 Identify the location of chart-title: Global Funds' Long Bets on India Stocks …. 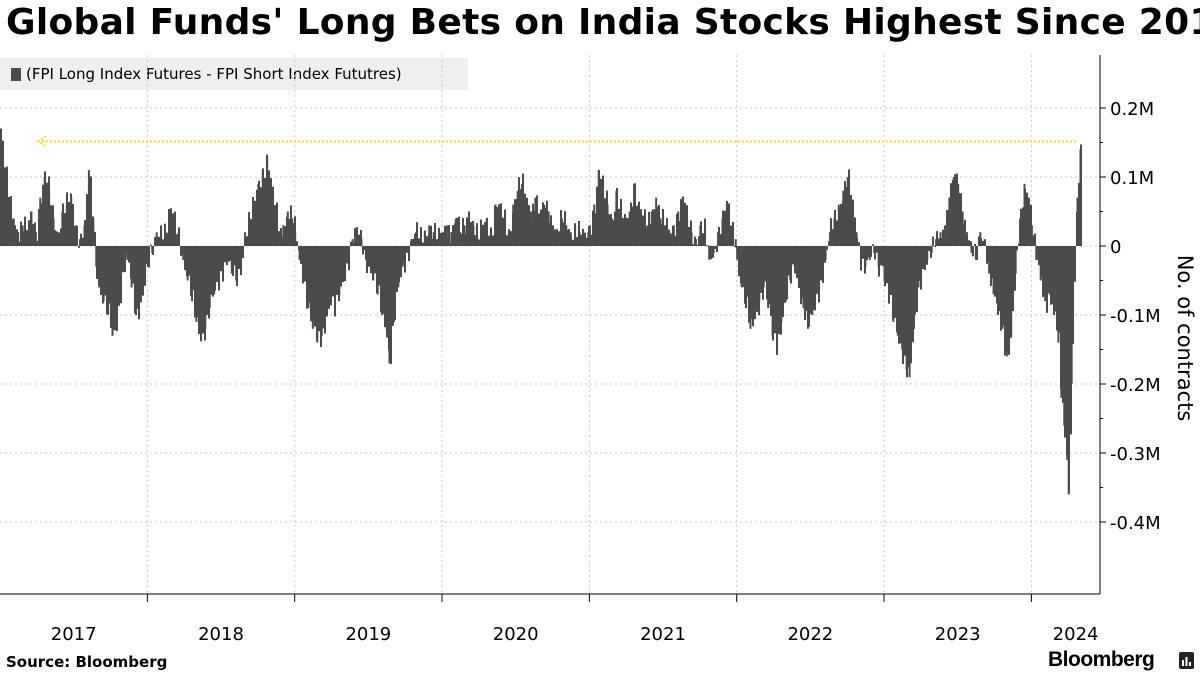
(603, 22).